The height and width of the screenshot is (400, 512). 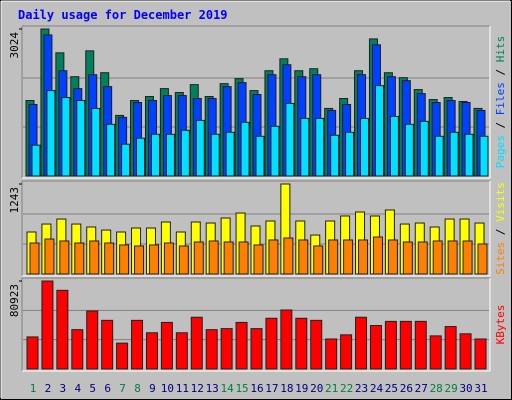 What do you see at coordinates (14, 200) in the screenshot?
I see `y-tick-label: 1243` at bounding box center [14, 200].